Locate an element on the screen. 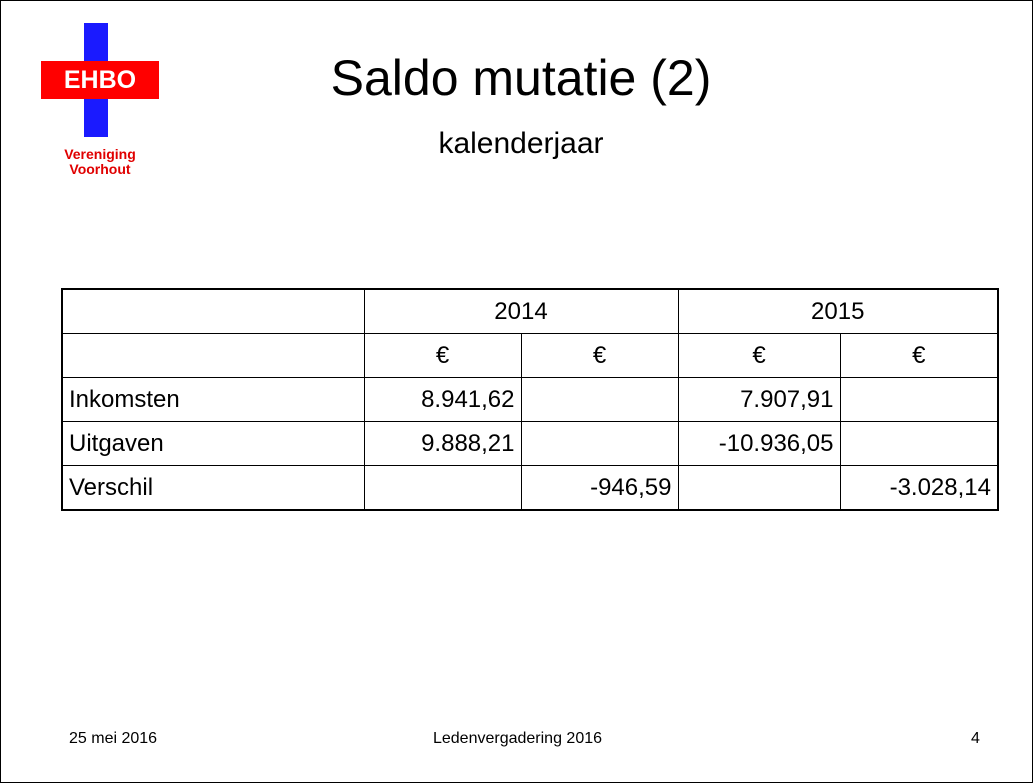  data-row: Inkomsten 8.941,62 7.907,91 is located at coordinates (530, 399).